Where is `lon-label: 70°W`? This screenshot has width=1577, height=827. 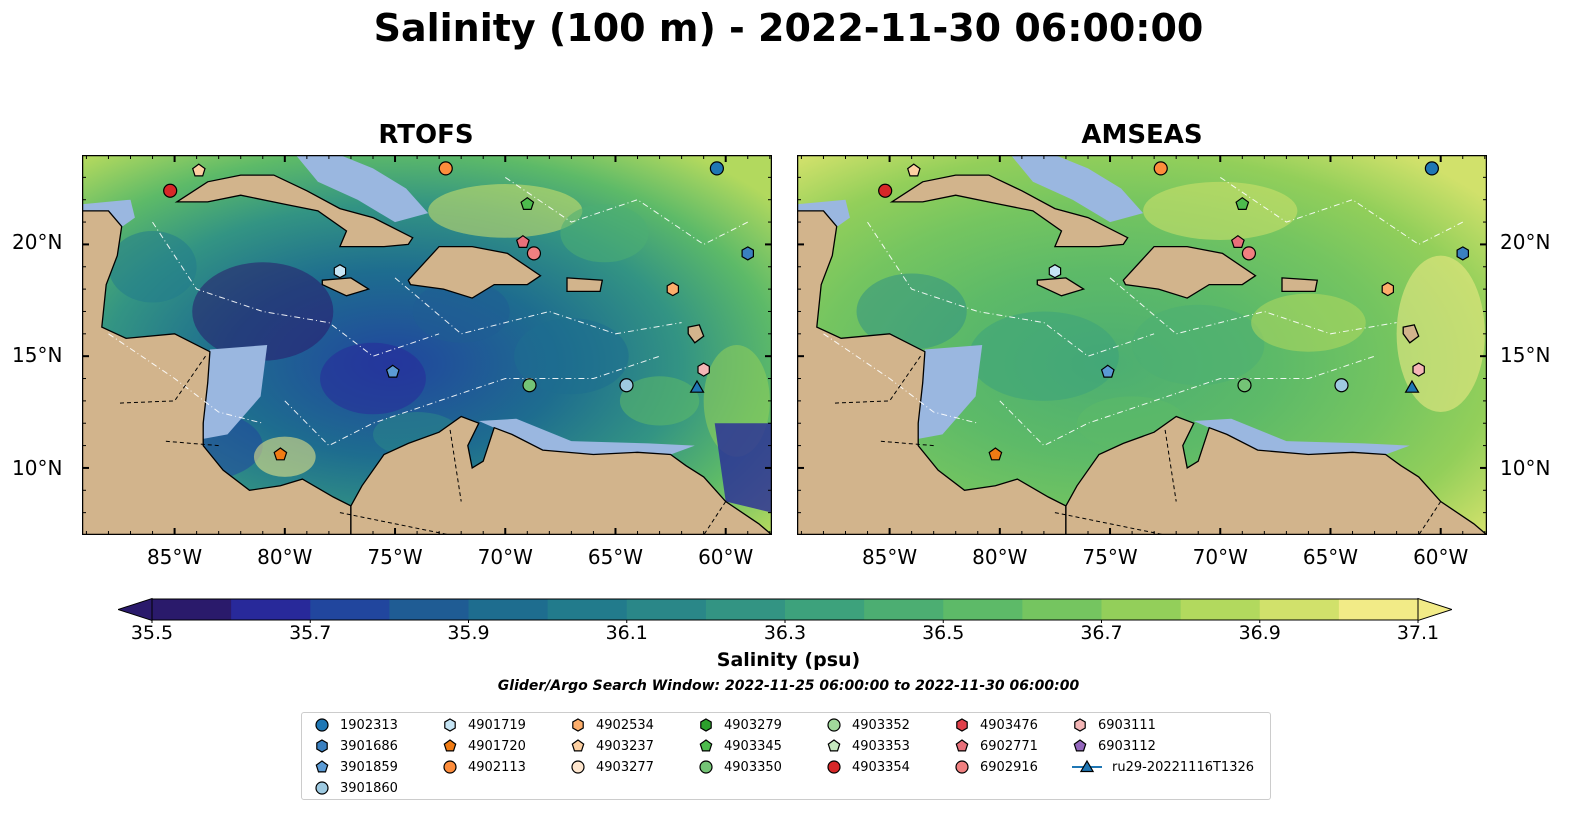
lon-label: 70°W is located at coordinates (505, 557).